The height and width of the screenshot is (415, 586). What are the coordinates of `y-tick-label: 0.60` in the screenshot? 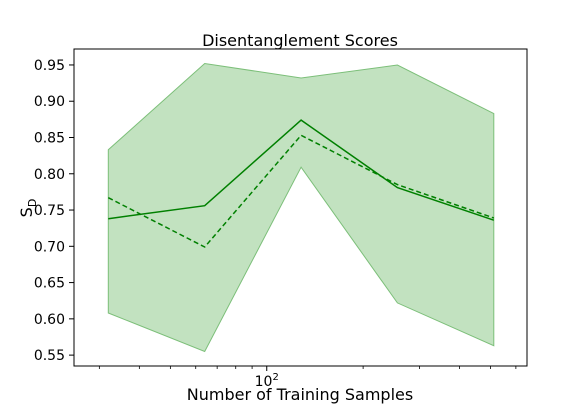 It's located at (49, 320).